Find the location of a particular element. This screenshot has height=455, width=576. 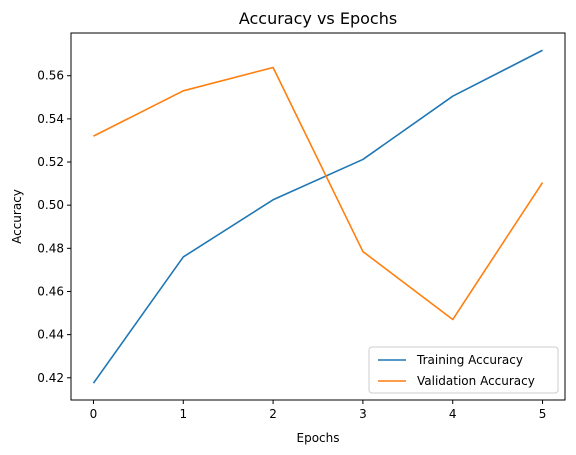

legend-label: Training Accuracy is located at coordinates (469, 360).